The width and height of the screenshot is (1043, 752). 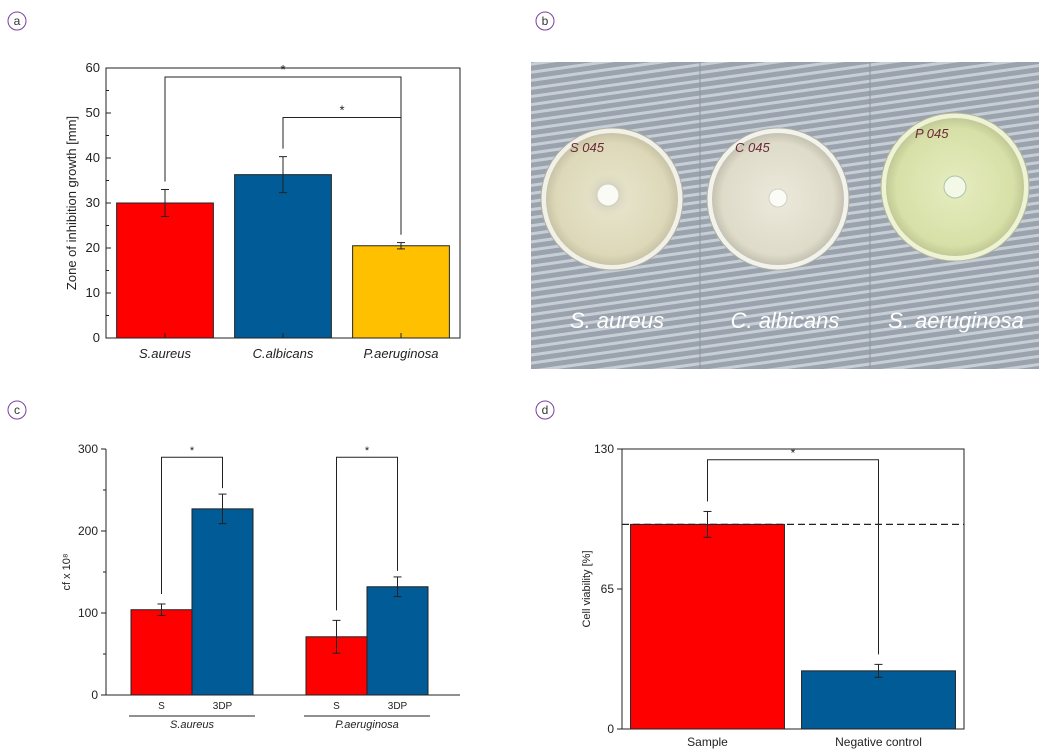 What do you see at coordinates (587, 588) in the screenshot?
I see `y-axis-label: Cell viability [%]` at bounding box center [587, 588].